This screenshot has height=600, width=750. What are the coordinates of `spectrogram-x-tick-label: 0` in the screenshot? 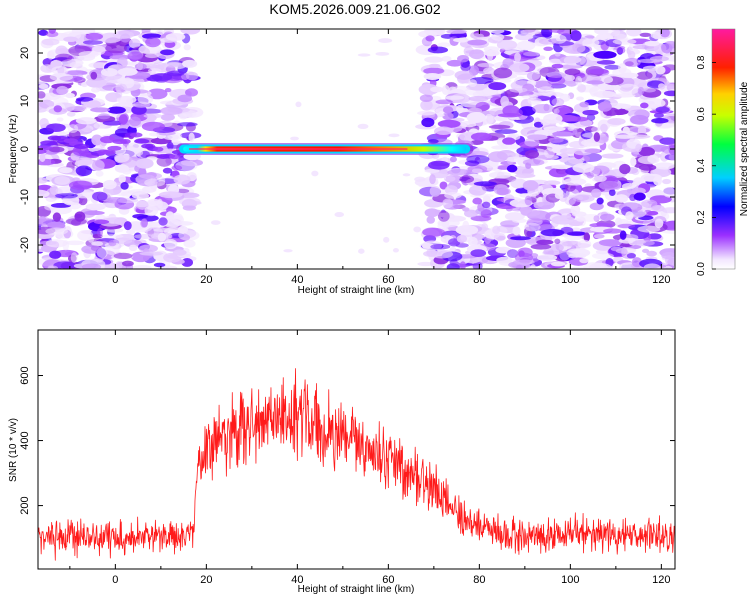 It's located at (115, 280).